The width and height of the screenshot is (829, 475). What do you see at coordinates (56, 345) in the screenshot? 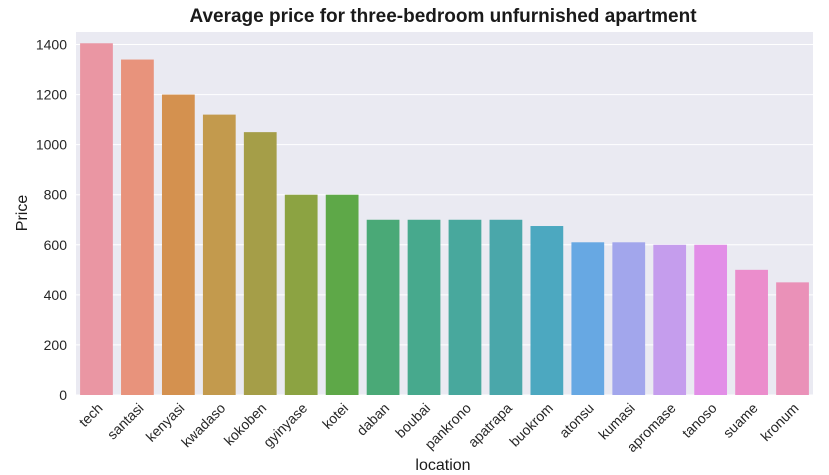
I see `y-tick-label: 200` at bounding box center [56, 345].